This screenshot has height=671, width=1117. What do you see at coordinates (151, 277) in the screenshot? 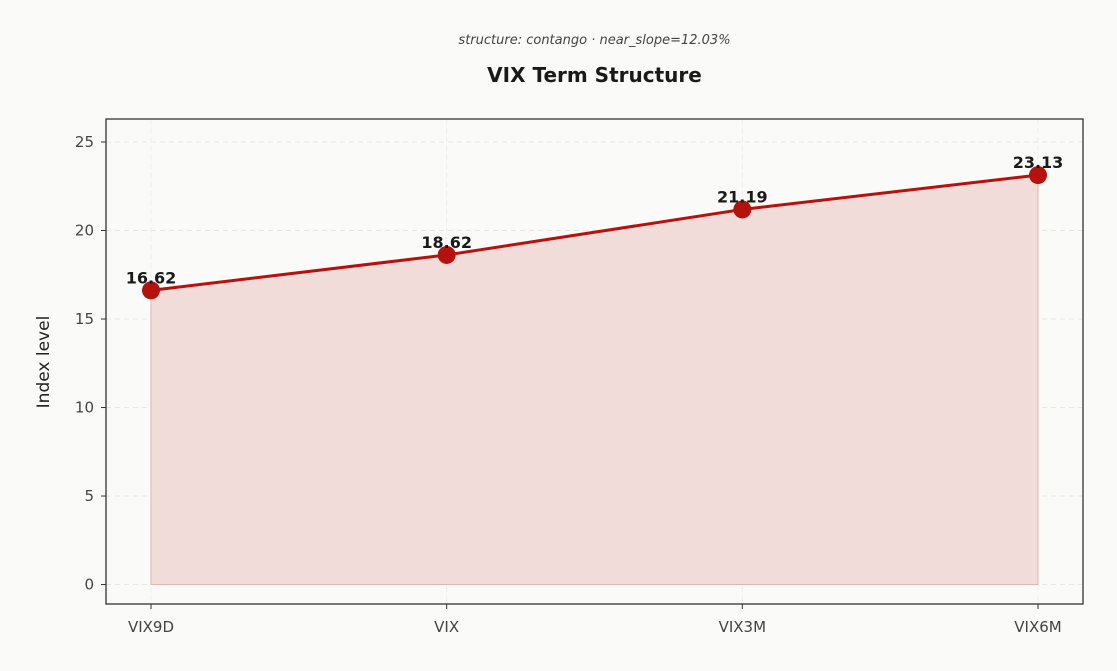
I see `data-label: 16.62` at bounding box center [151, 277].